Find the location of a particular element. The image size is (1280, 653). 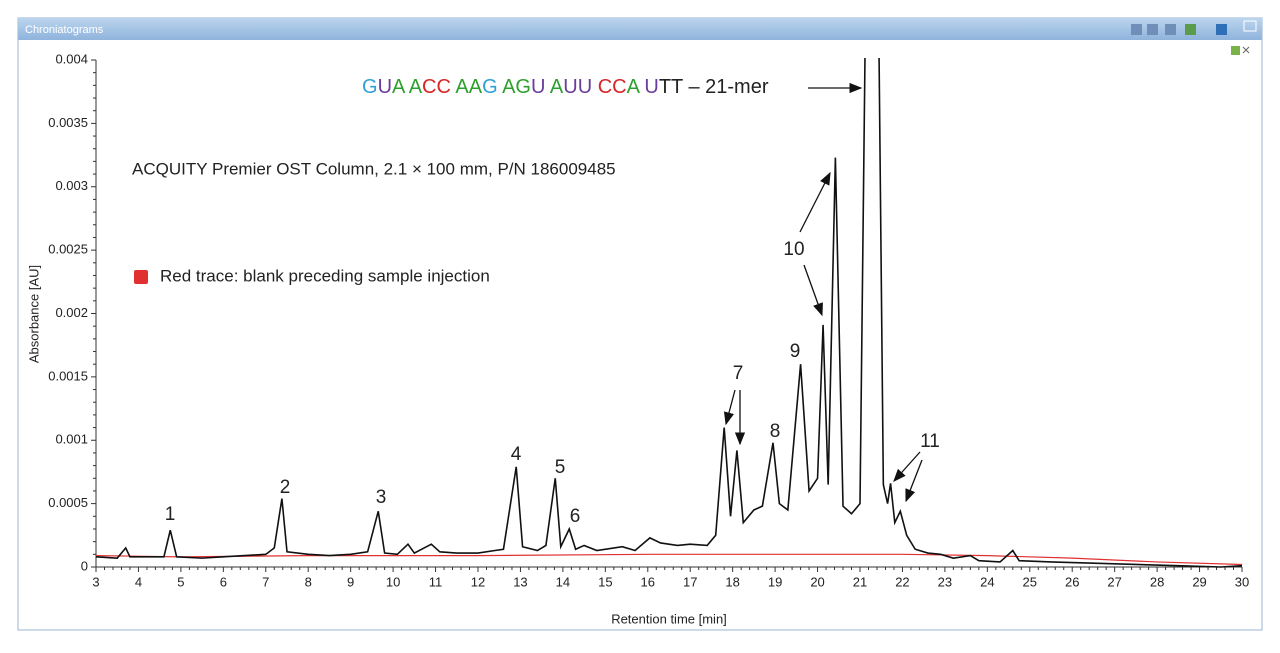

x-tick-label: 26 is located at coordinates (1072, 581).